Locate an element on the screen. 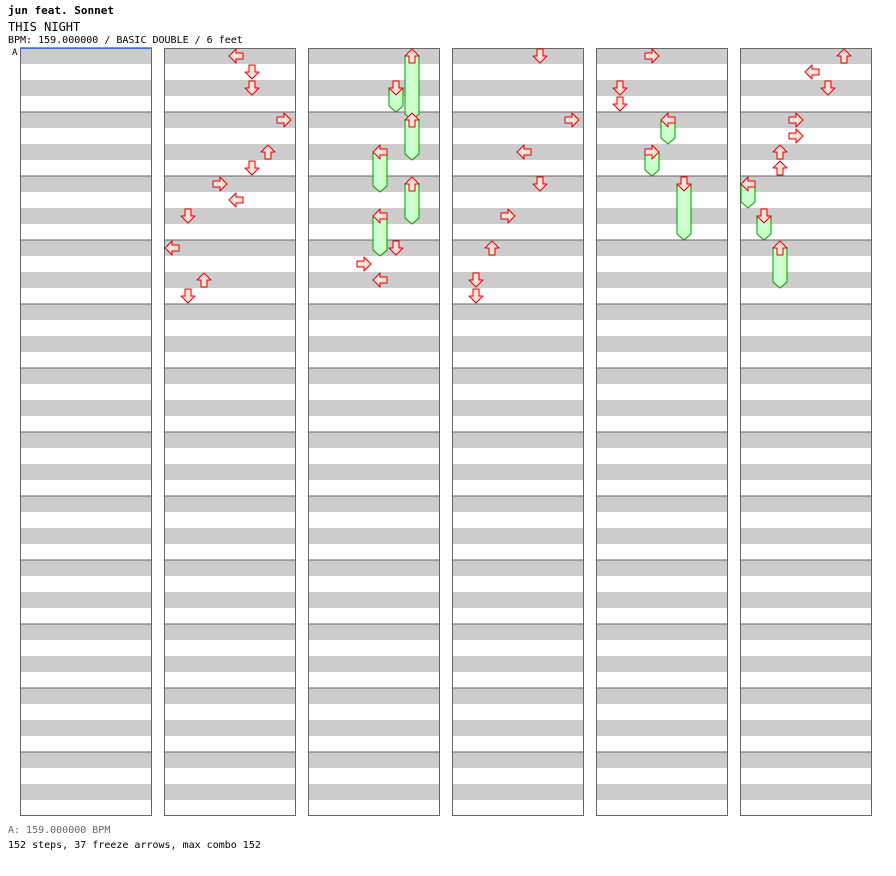 This screenshot has width=896, height=876. step-arrow-up is located at coordinates (412, 120).